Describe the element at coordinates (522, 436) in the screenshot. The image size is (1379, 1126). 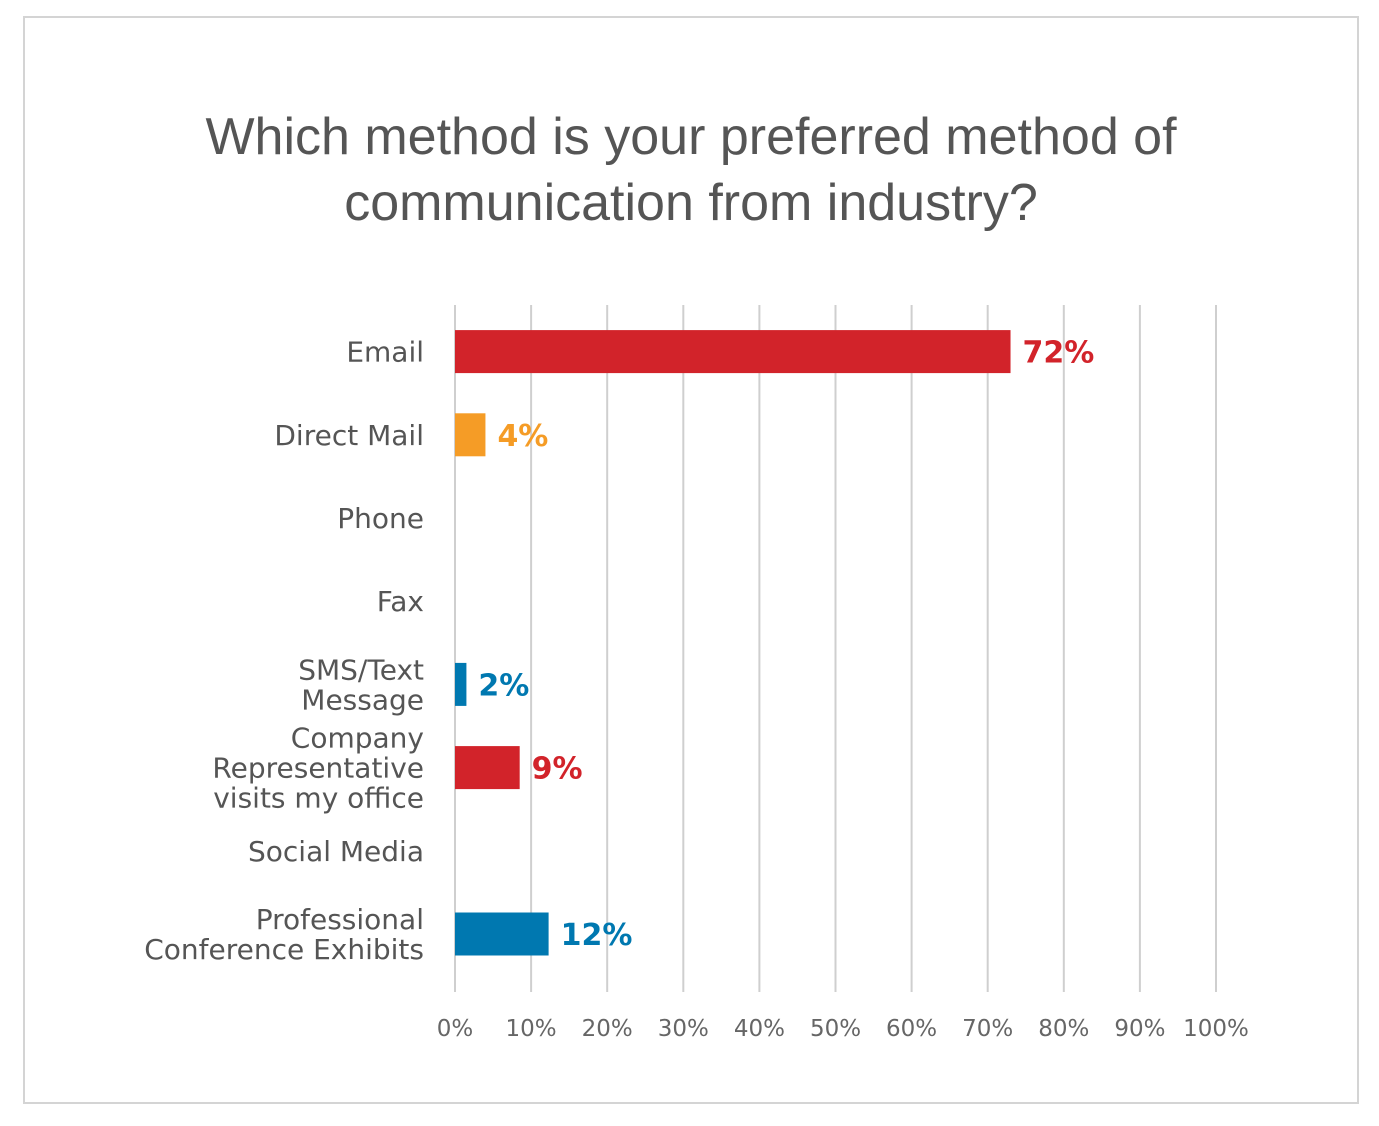
I see `data-label: 4%` at that location.